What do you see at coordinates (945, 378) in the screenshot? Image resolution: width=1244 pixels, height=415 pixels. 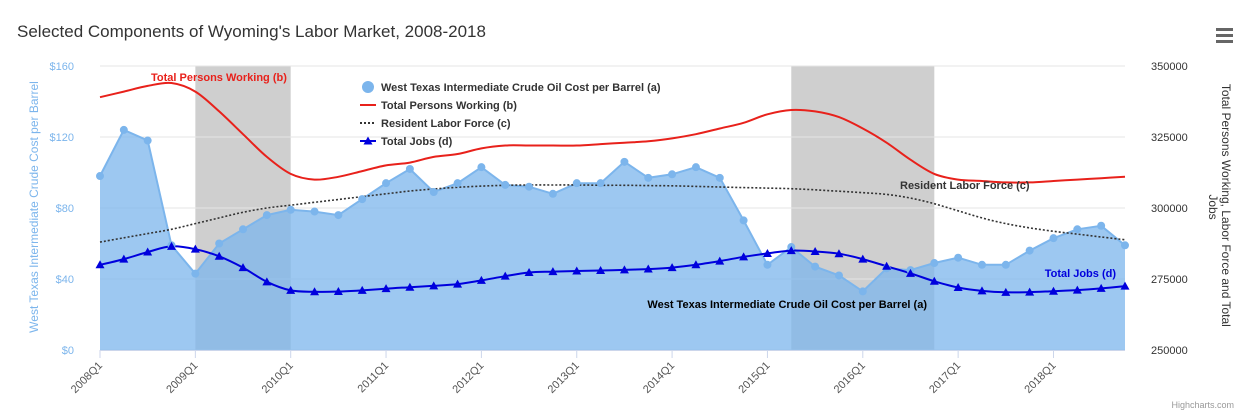 I see `x-tick-label: 2017Q1` at bounding box center [945, 378].